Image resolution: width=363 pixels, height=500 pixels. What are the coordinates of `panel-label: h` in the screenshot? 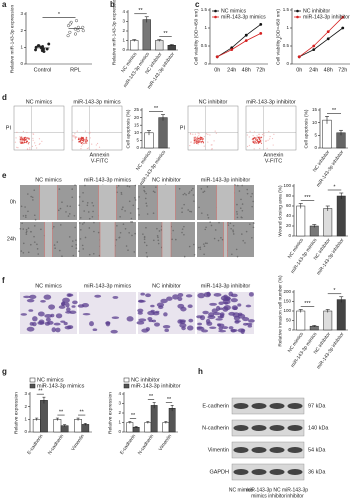 It's located at (200, 371).